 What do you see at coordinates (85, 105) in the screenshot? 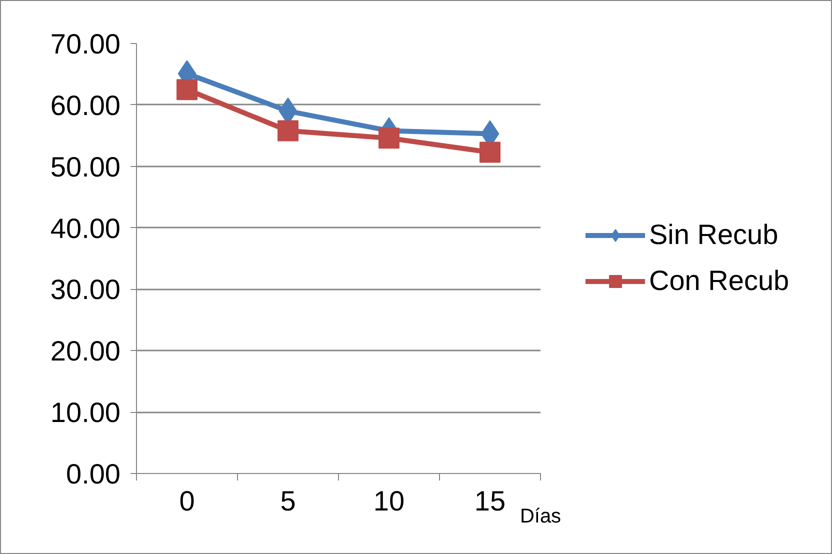
I see `y-tick-label: 60.00` at bounding box center [85, 105].